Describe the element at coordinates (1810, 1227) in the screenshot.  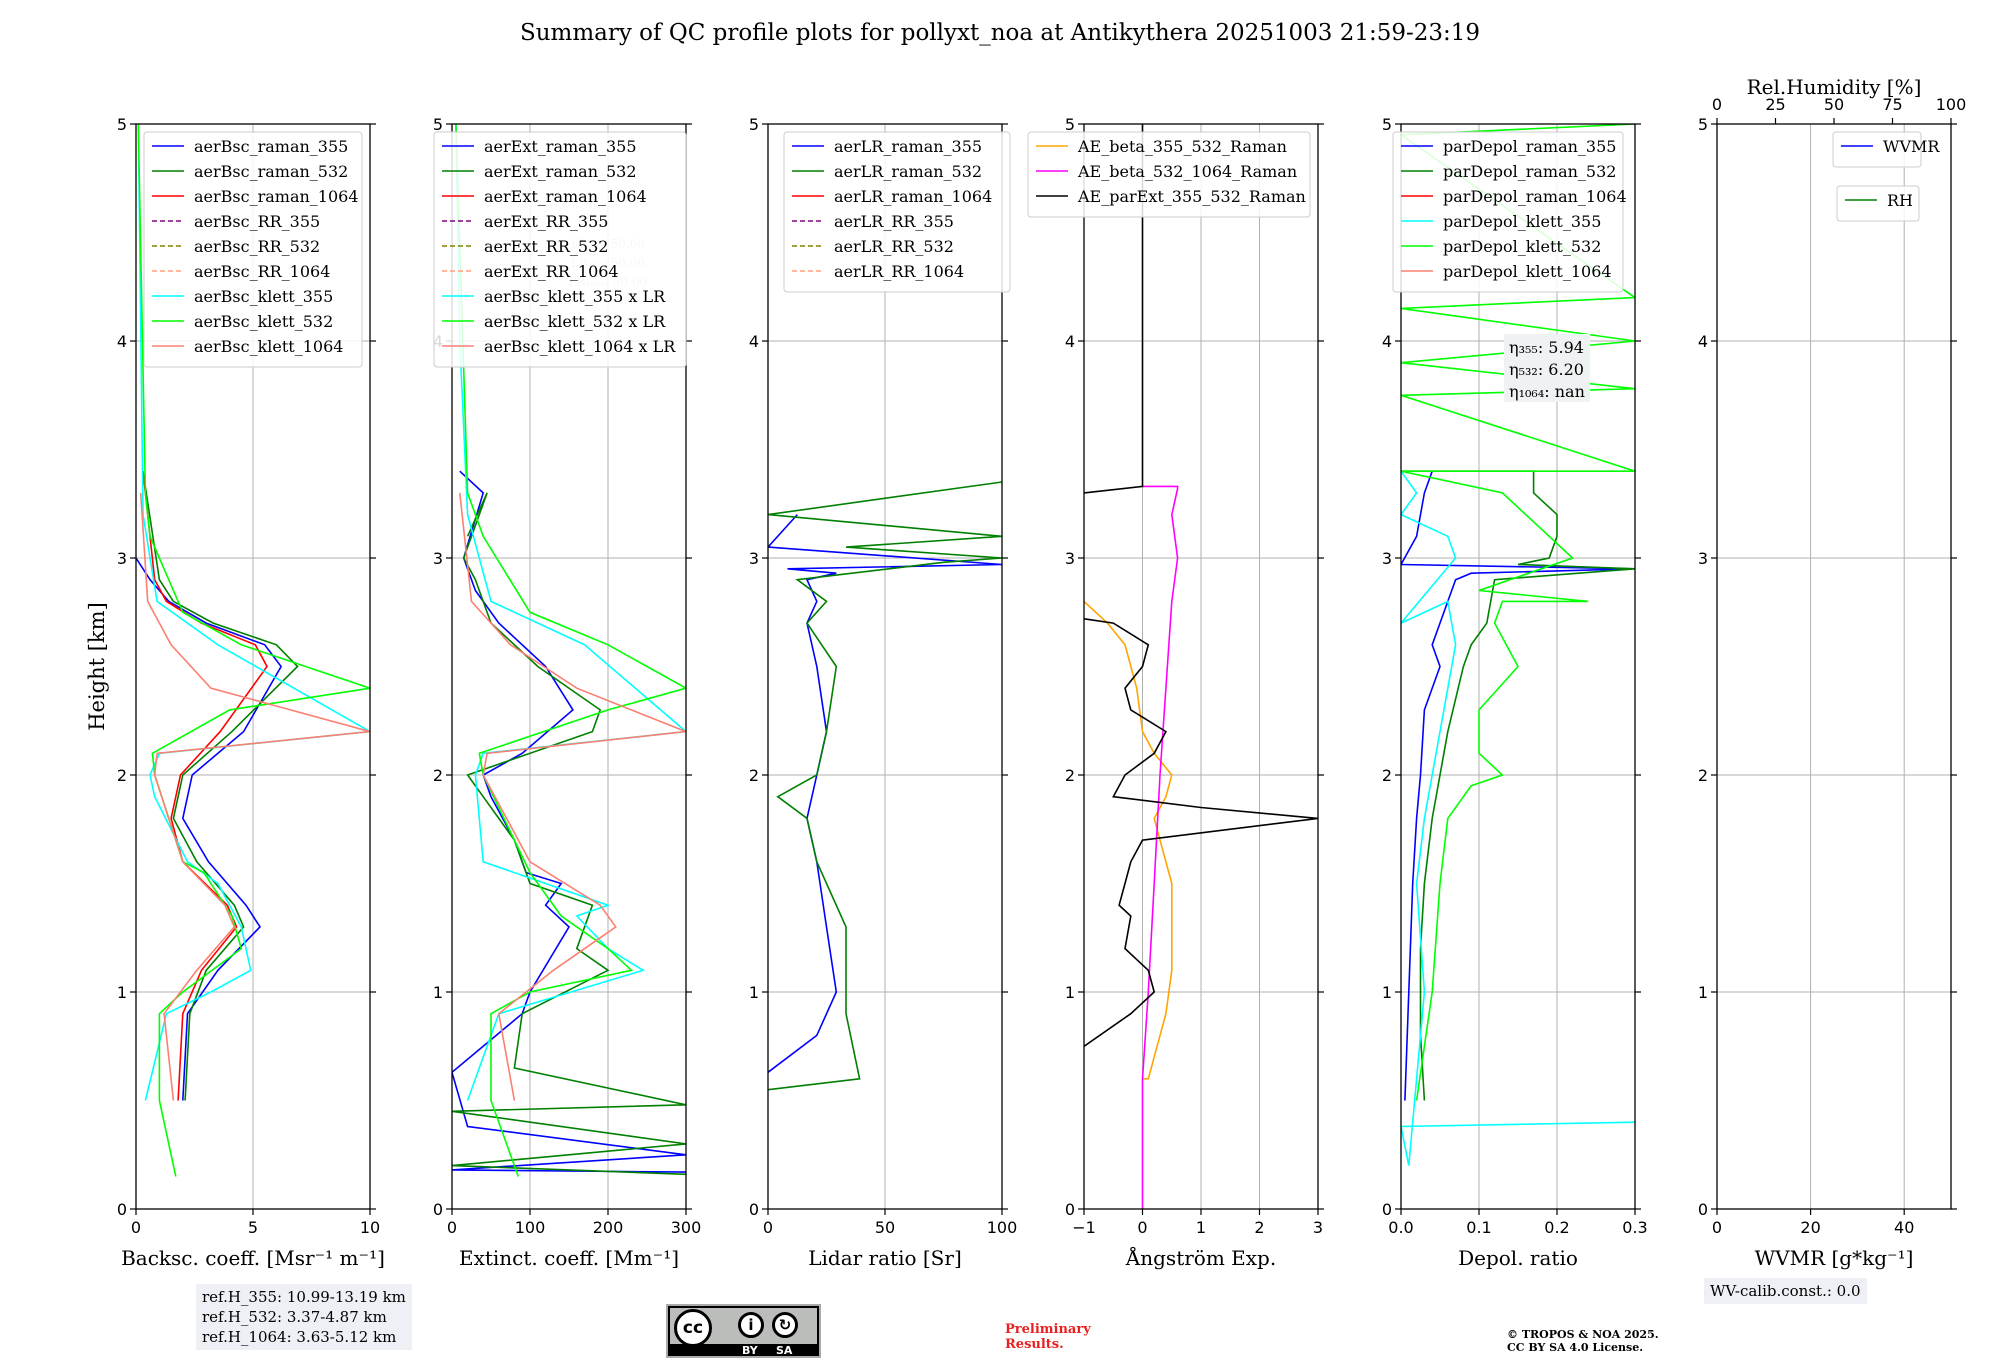
I see `wvmr-xtick-label: 20` at that location.